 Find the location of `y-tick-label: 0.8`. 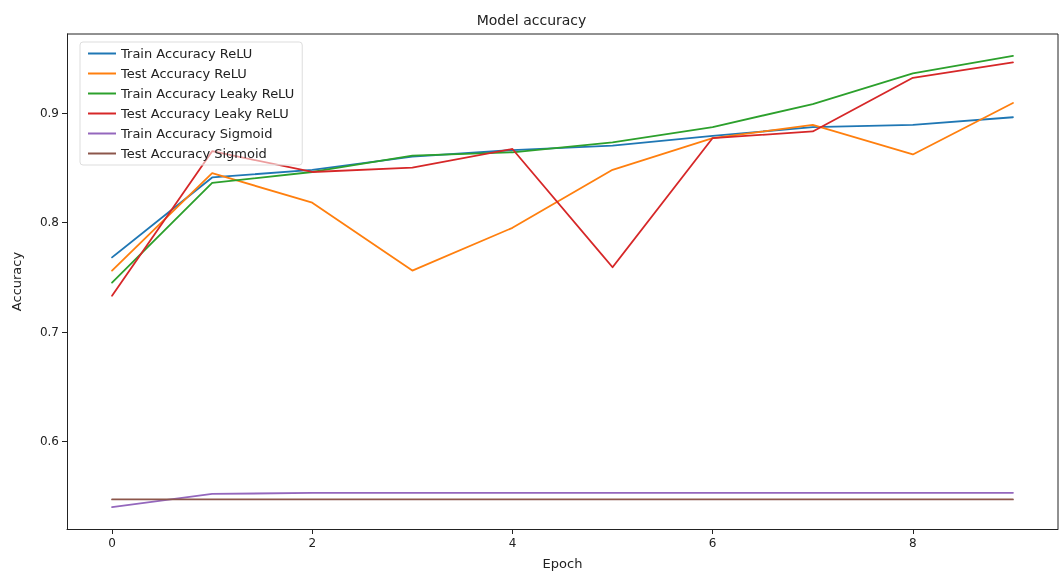

y-tick-label: 0.8 is located at coordinates (49, 222).